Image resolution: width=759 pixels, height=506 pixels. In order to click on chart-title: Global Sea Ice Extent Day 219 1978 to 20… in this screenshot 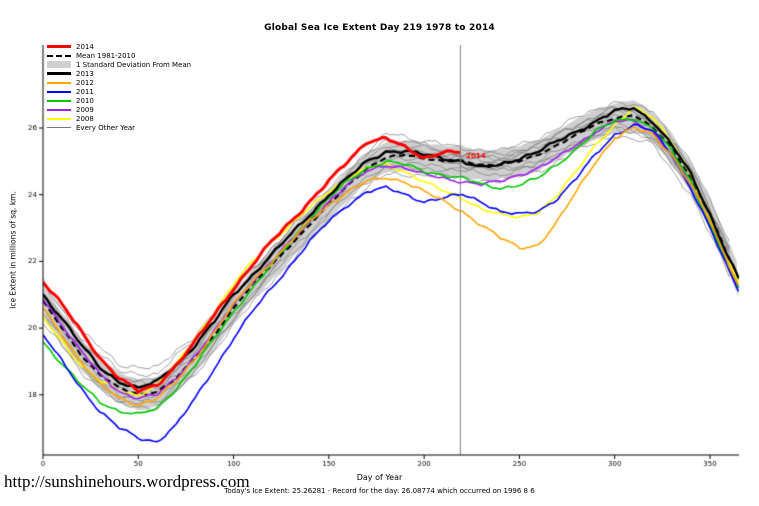, I will do `click(379, 28)`.